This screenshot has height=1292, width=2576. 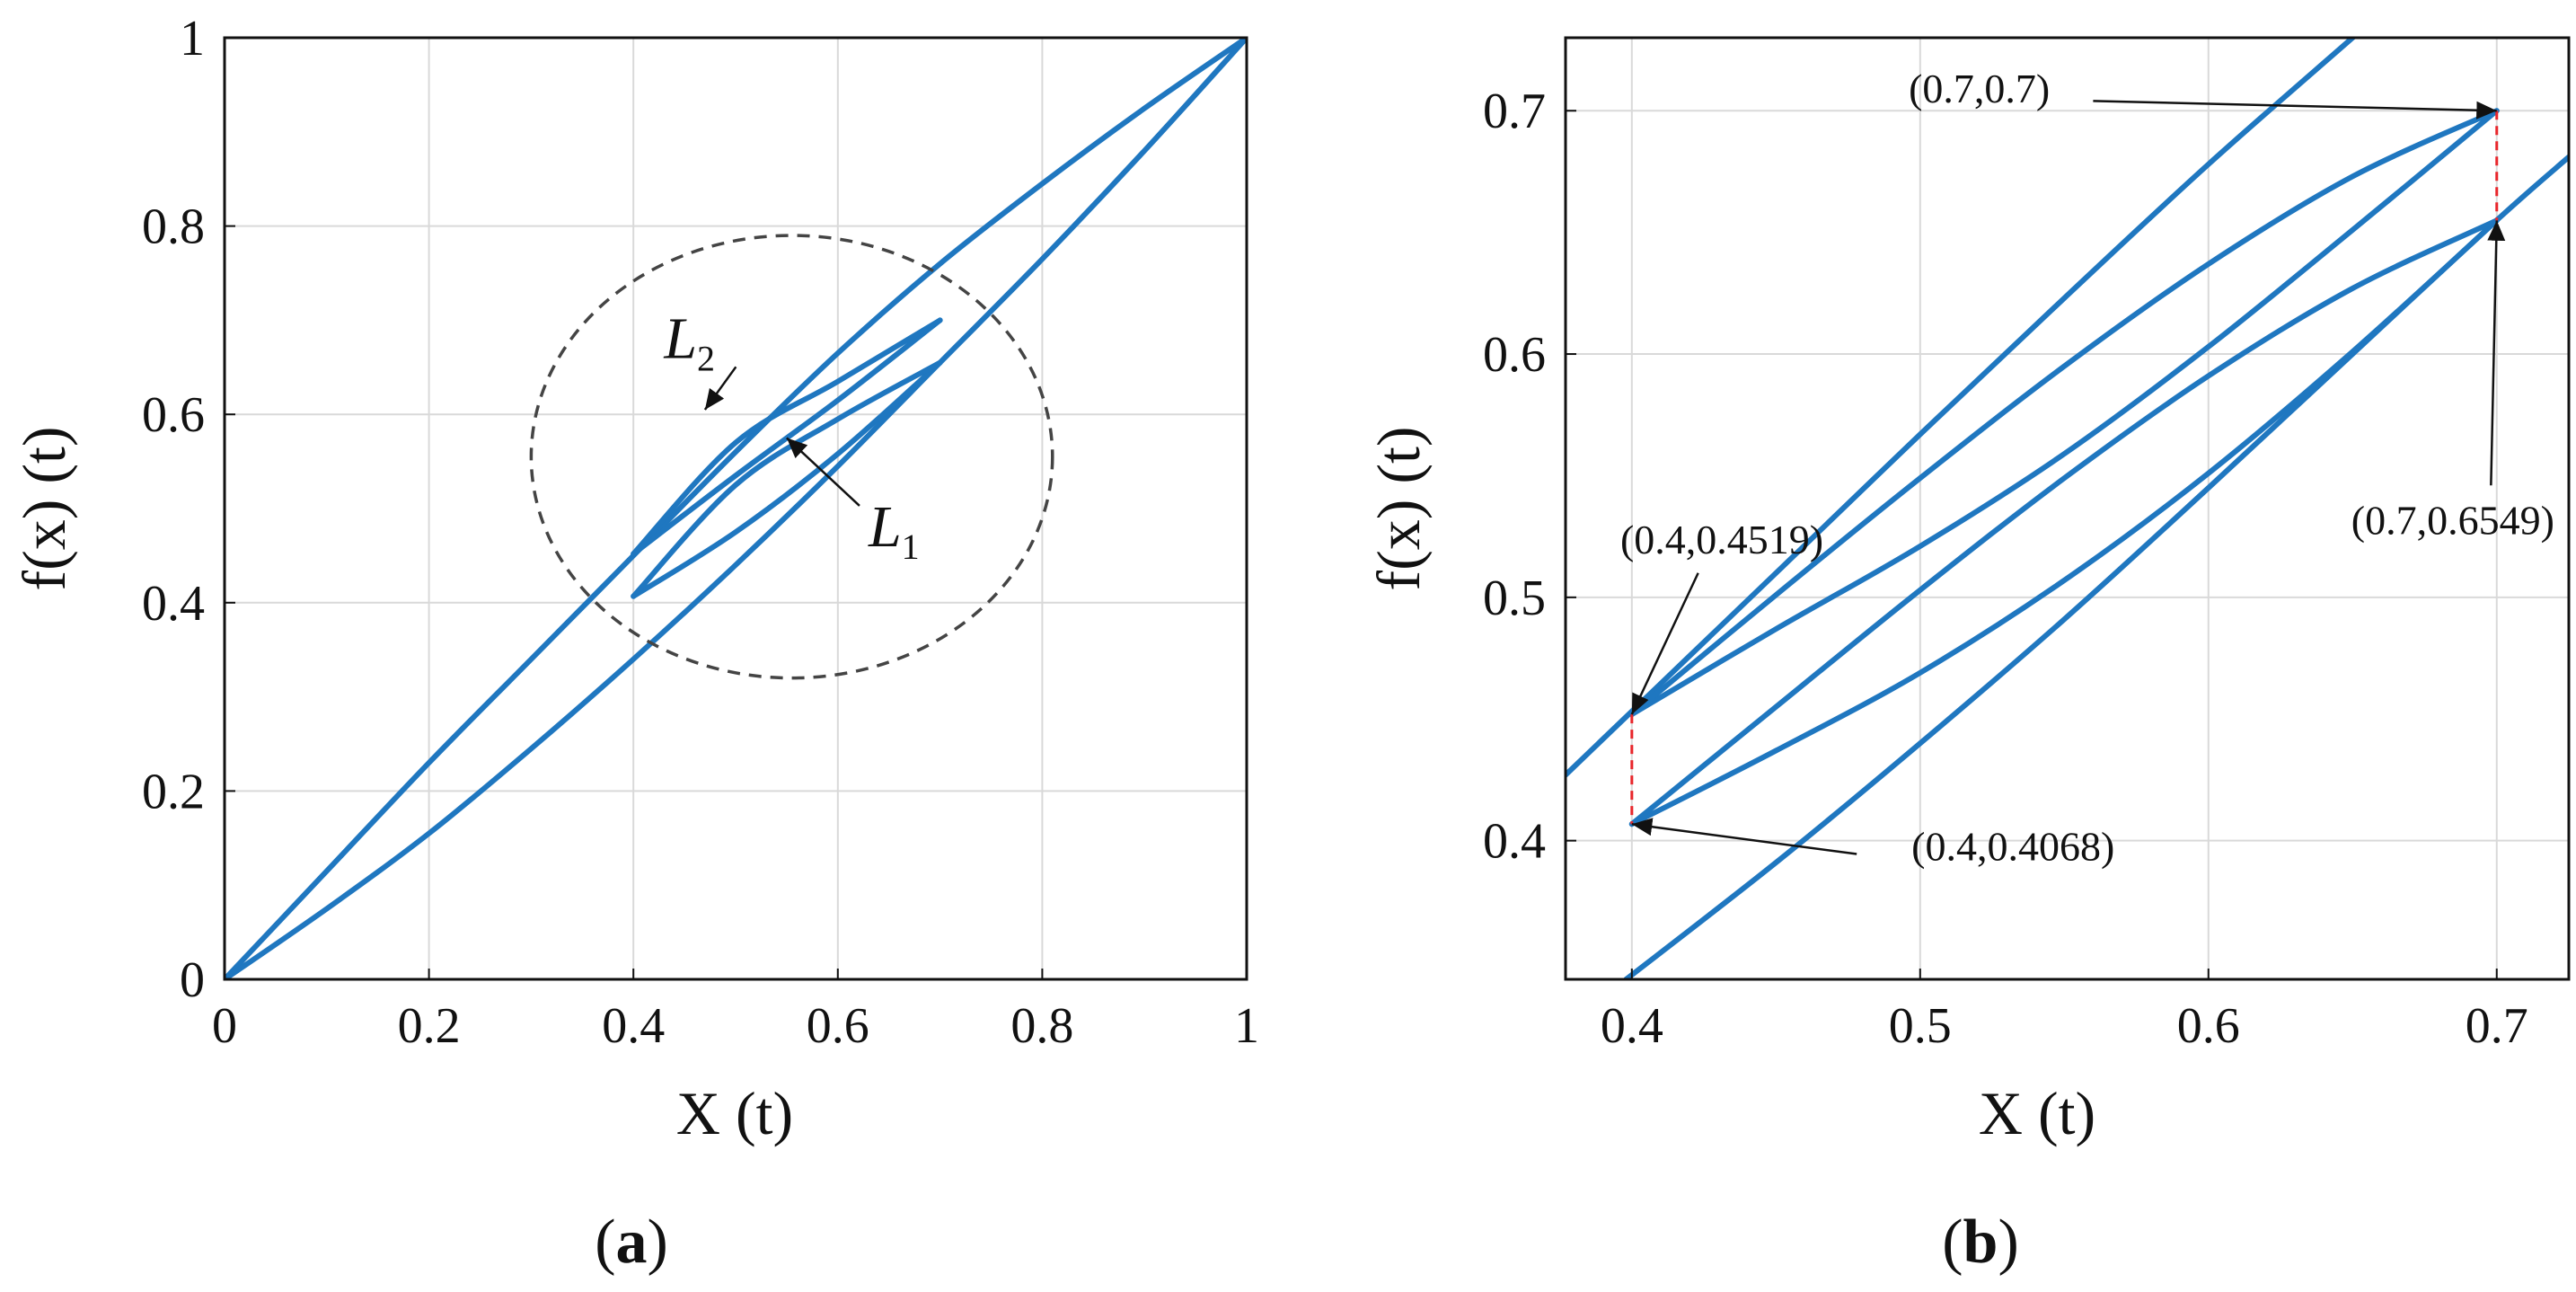 I want to click on panel-a-annotations: L2 L1, so click(x=791, y=457).